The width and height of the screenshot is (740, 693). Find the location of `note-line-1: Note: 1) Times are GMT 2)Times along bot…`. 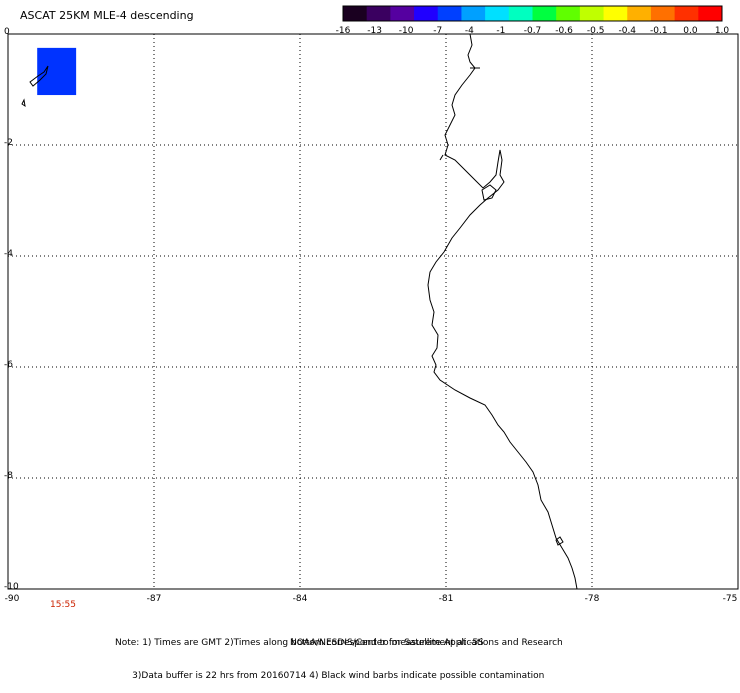

note-line-1: Note: 1) Times are GMT 2)Times along bot… is located at coordinates (299, 643).